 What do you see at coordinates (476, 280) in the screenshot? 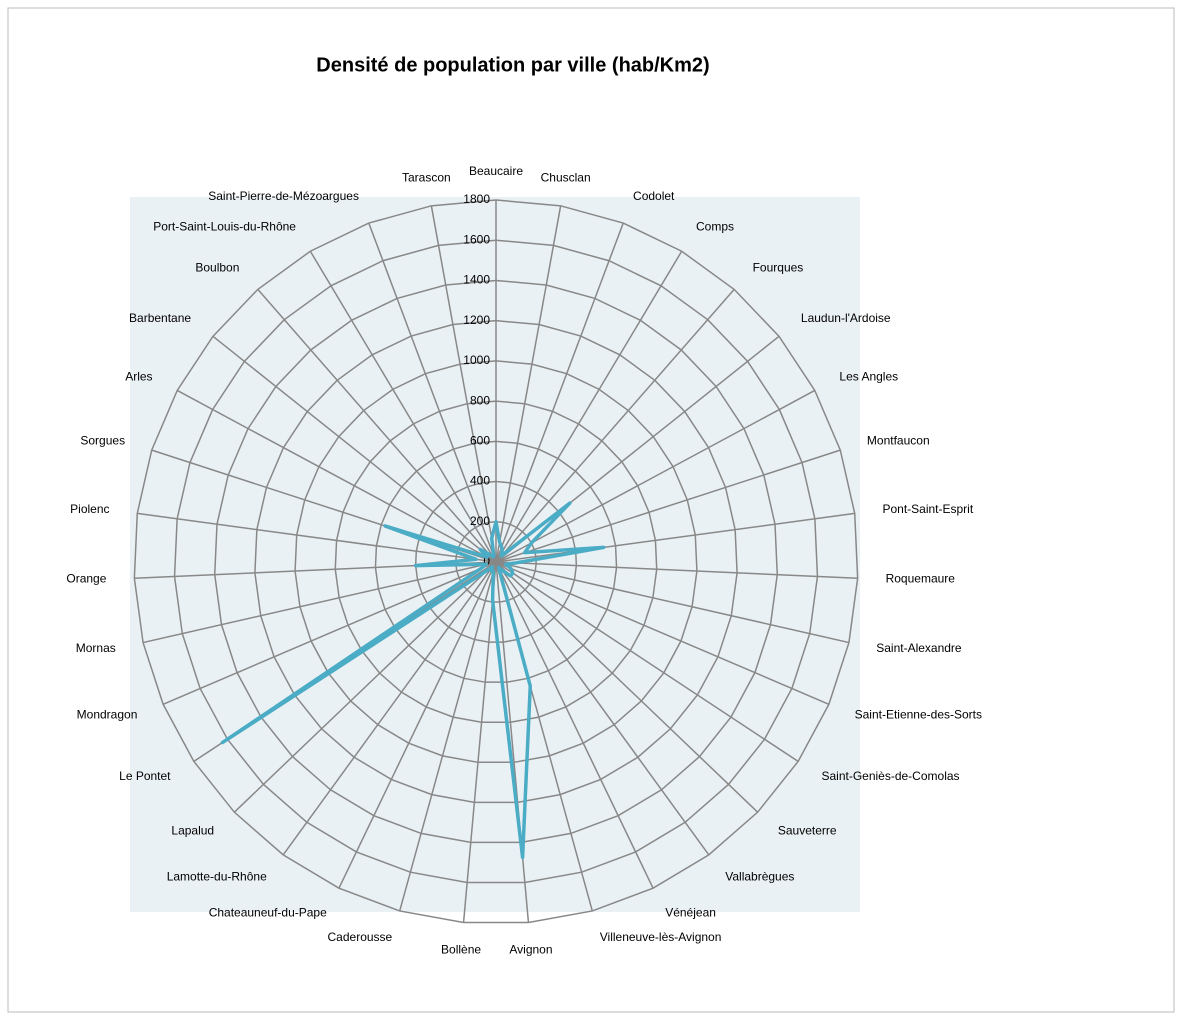
I see `y-tick-label: 1400` at bounding box center [476, 280].